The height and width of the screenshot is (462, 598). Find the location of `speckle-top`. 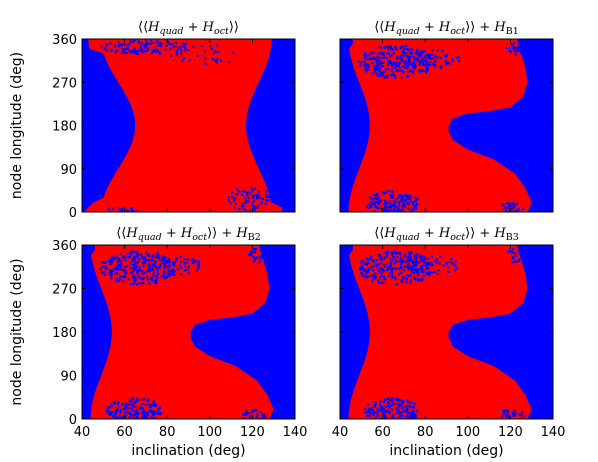

speckle-top is located at coordinates (145, 47).